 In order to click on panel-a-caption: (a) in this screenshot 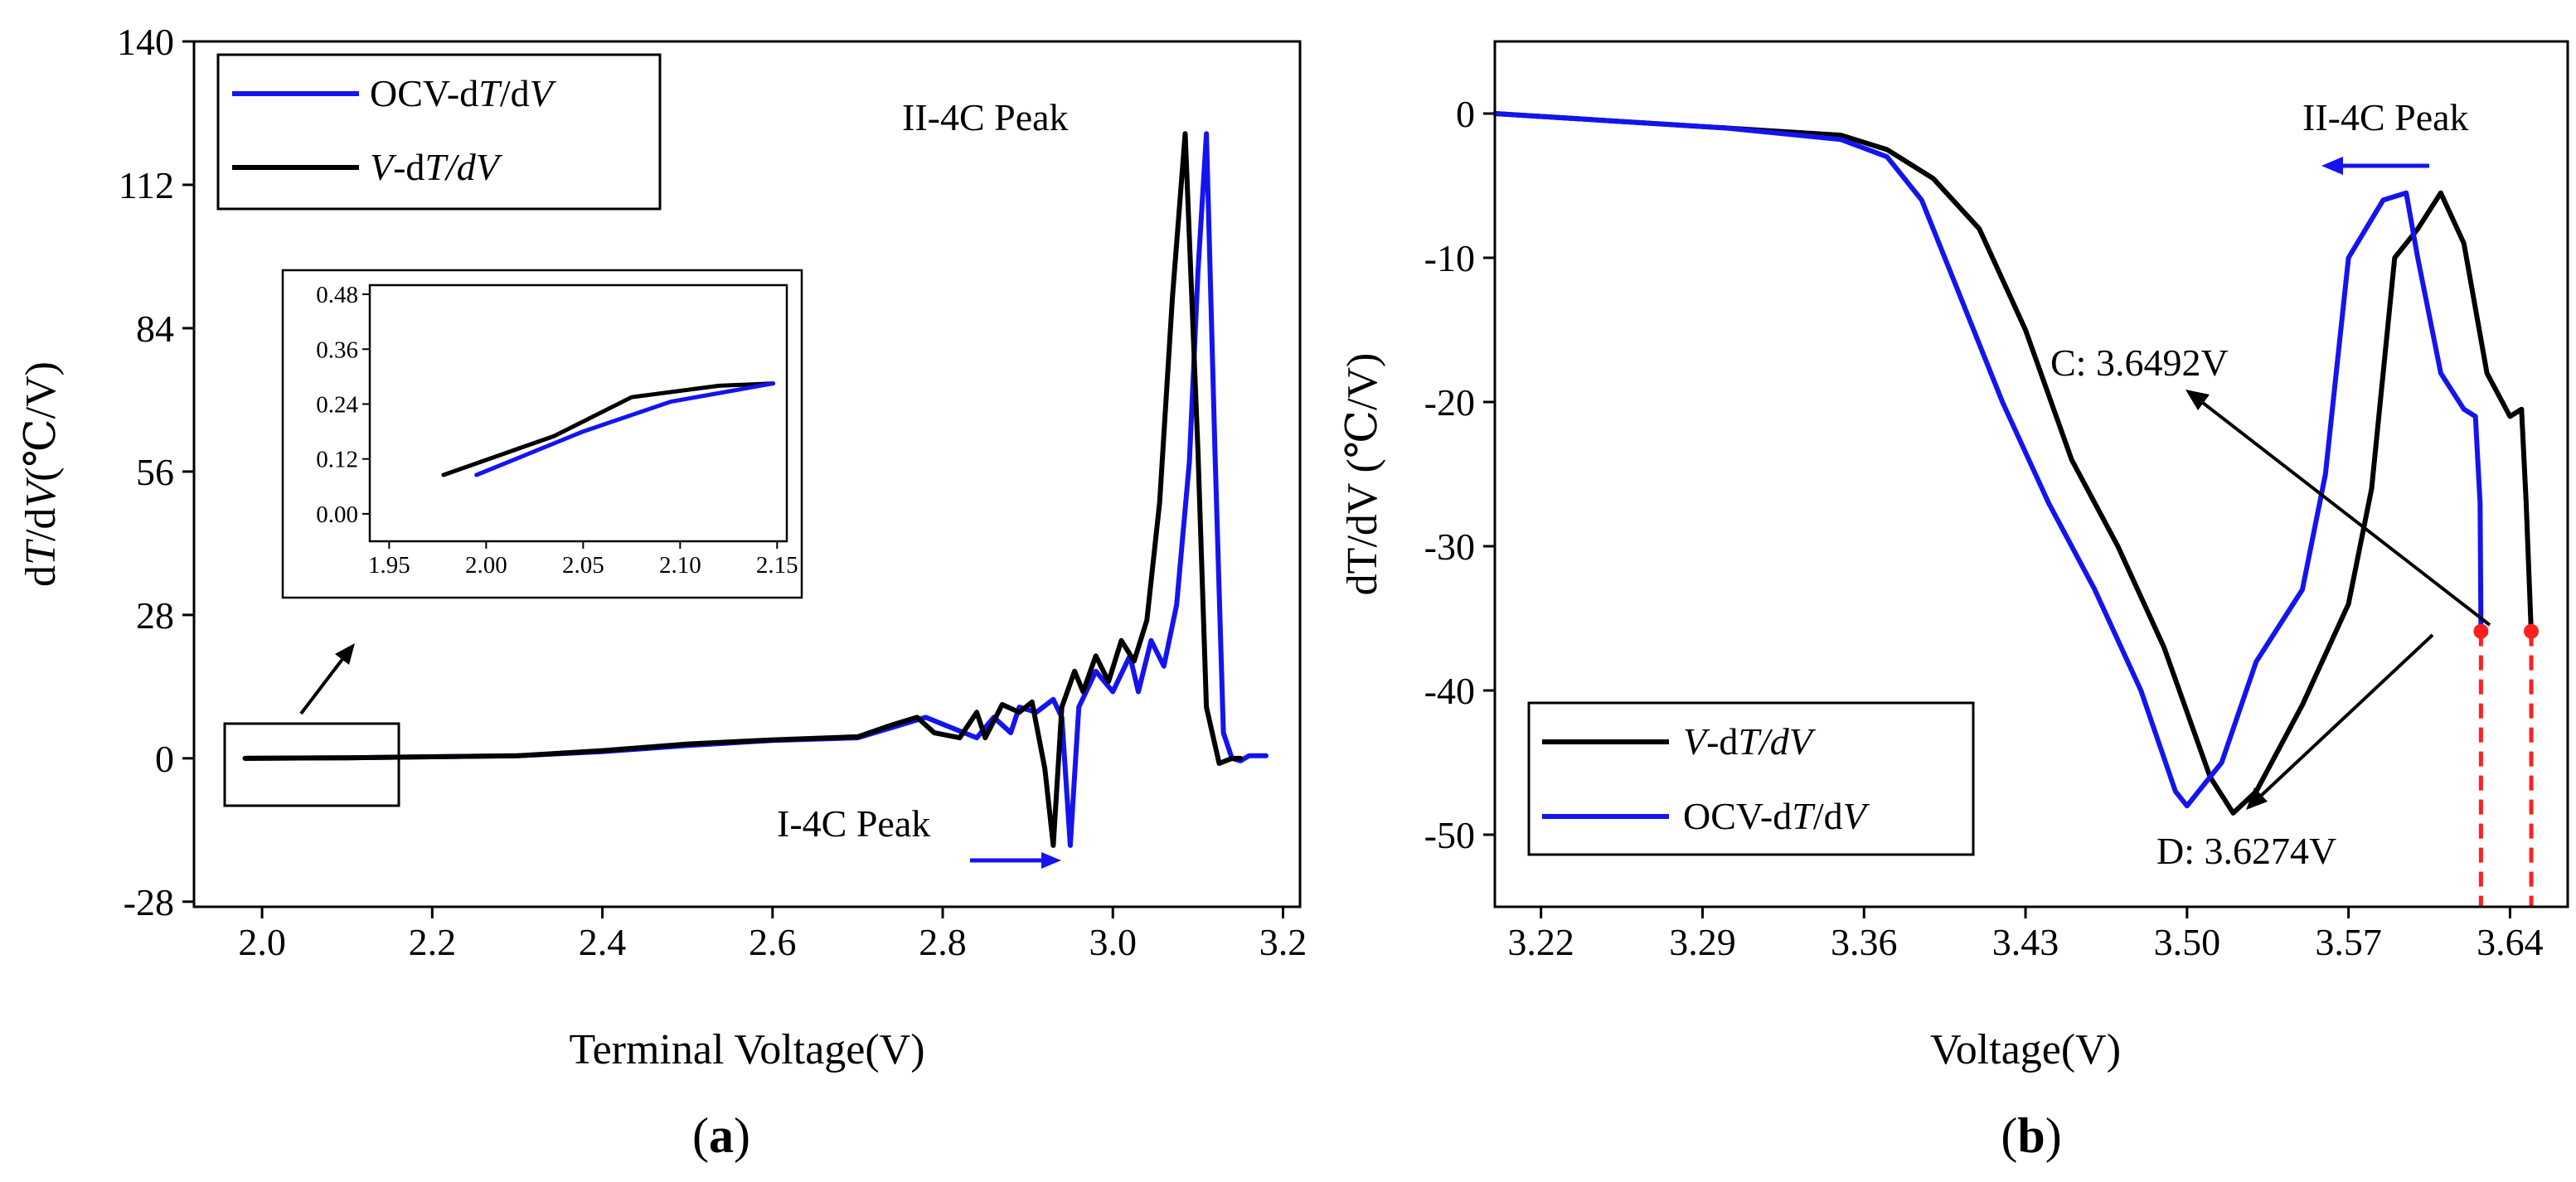, I will do `click(721, 1135)`.